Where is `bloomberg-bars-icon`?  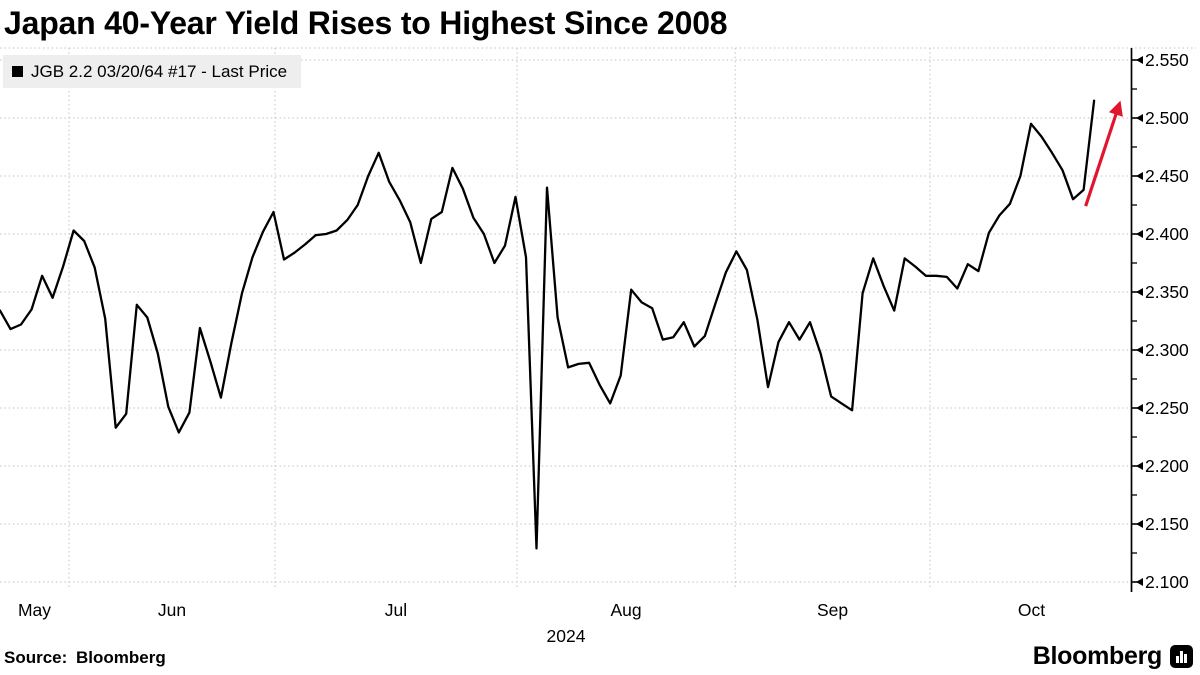
bloomberg-bars-icon is located at coordinates (1181, 656).